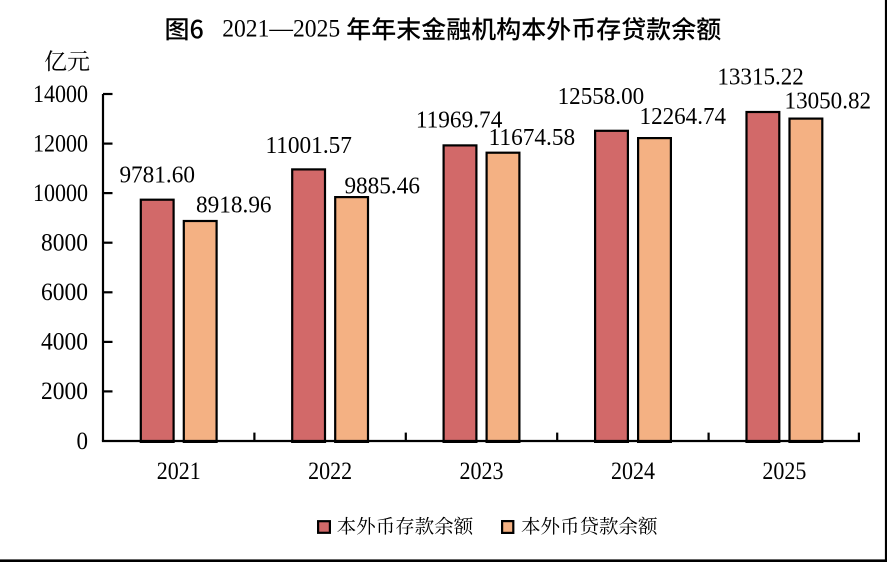 This screenshot has height=562, width=887. Describe the element at coordinates (382, 186) in the screenshot. I see `svg-text: 9885.46` at that location.